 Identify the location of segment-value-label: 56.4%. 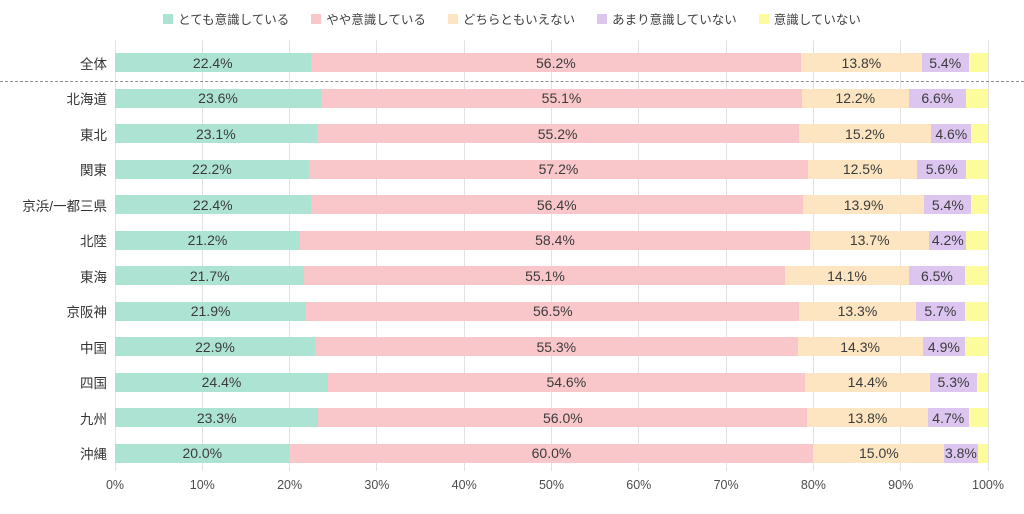
(556, 204).